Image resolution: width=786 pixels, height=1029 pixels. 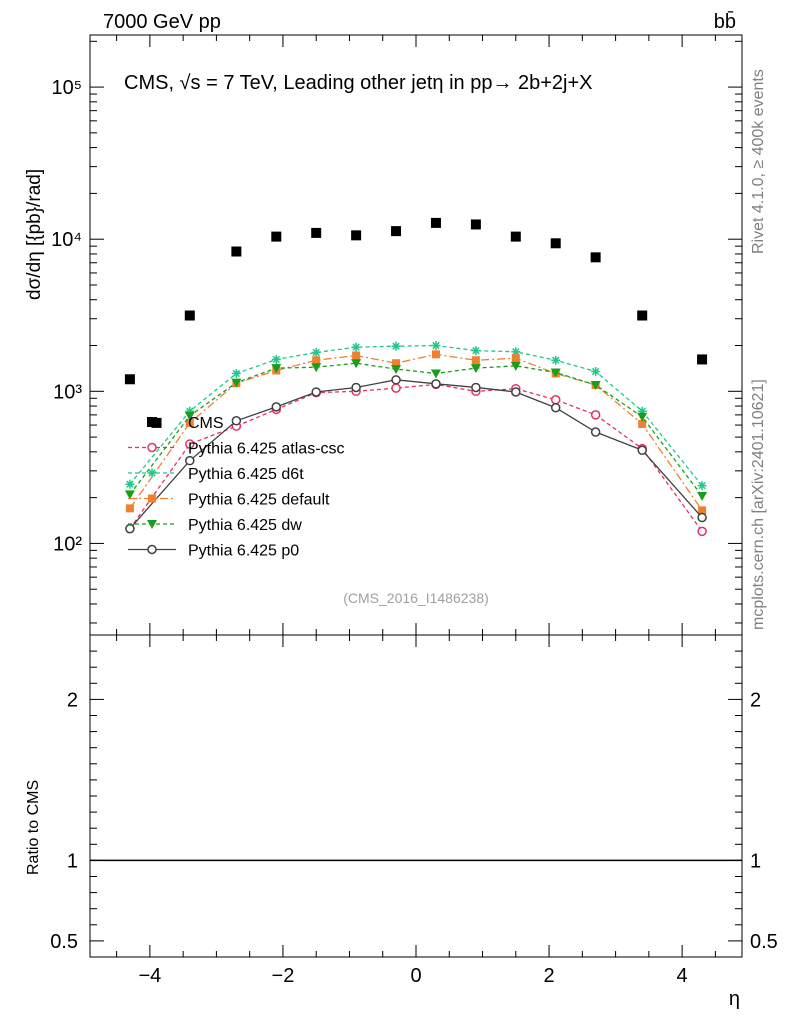 I want to click on header-process-label: bb̄, so click(x=725, y=21).